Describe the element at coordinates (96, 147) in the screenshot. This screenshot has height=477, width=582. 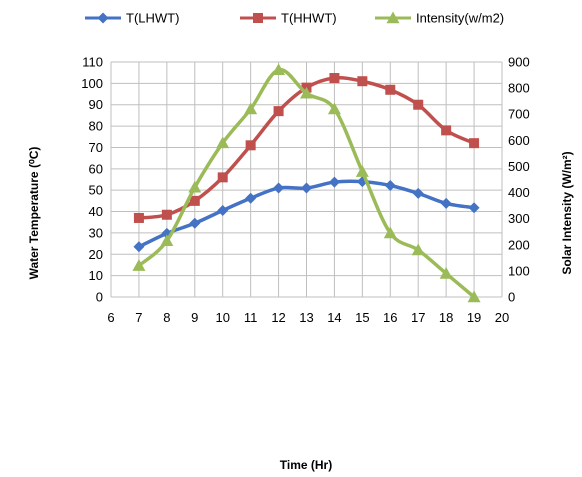
I see `y-left-tick-label: 70` at that location.